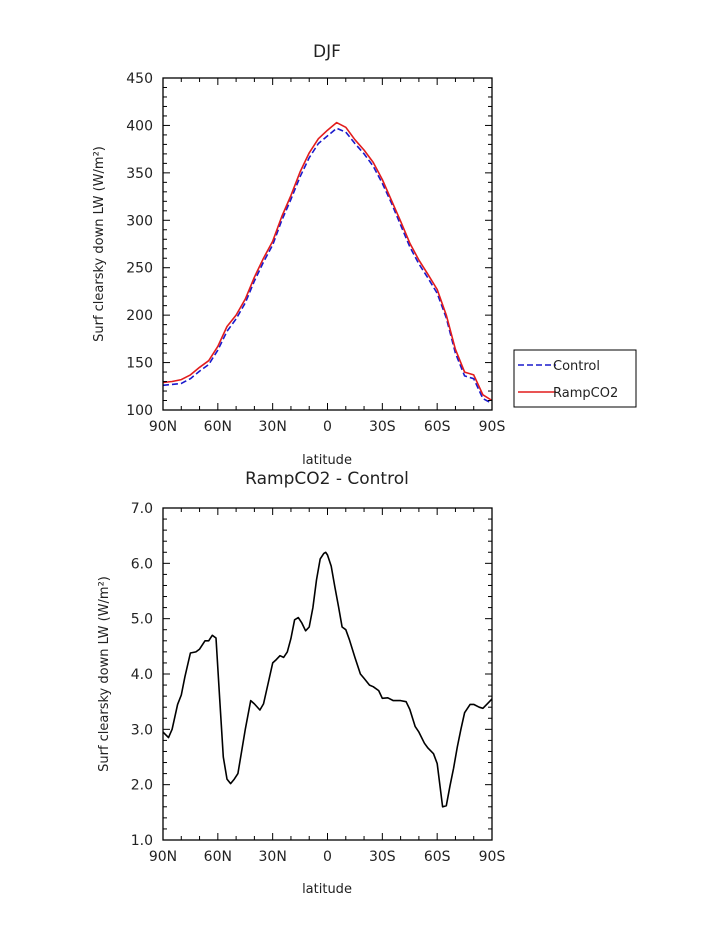  Describe the element at coordinates (327, 52) in the screenshot. I see `chart-title: DJF` at that location.